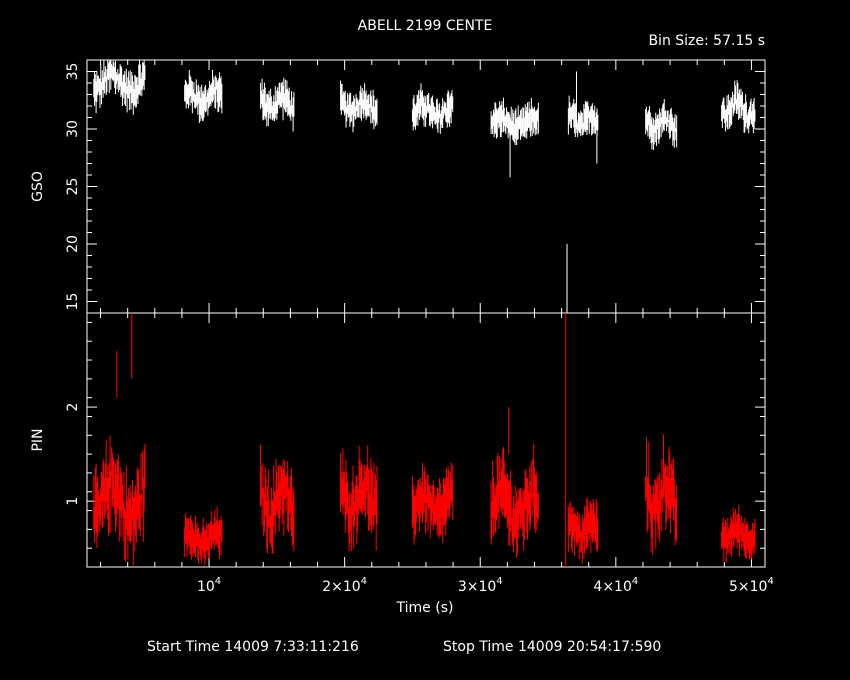  What do you see at coordinates (253, 647) in the screenshot?
I see `start-time-label: Start Time 14009 7:33:11:216` at bounding box center [253, 647].